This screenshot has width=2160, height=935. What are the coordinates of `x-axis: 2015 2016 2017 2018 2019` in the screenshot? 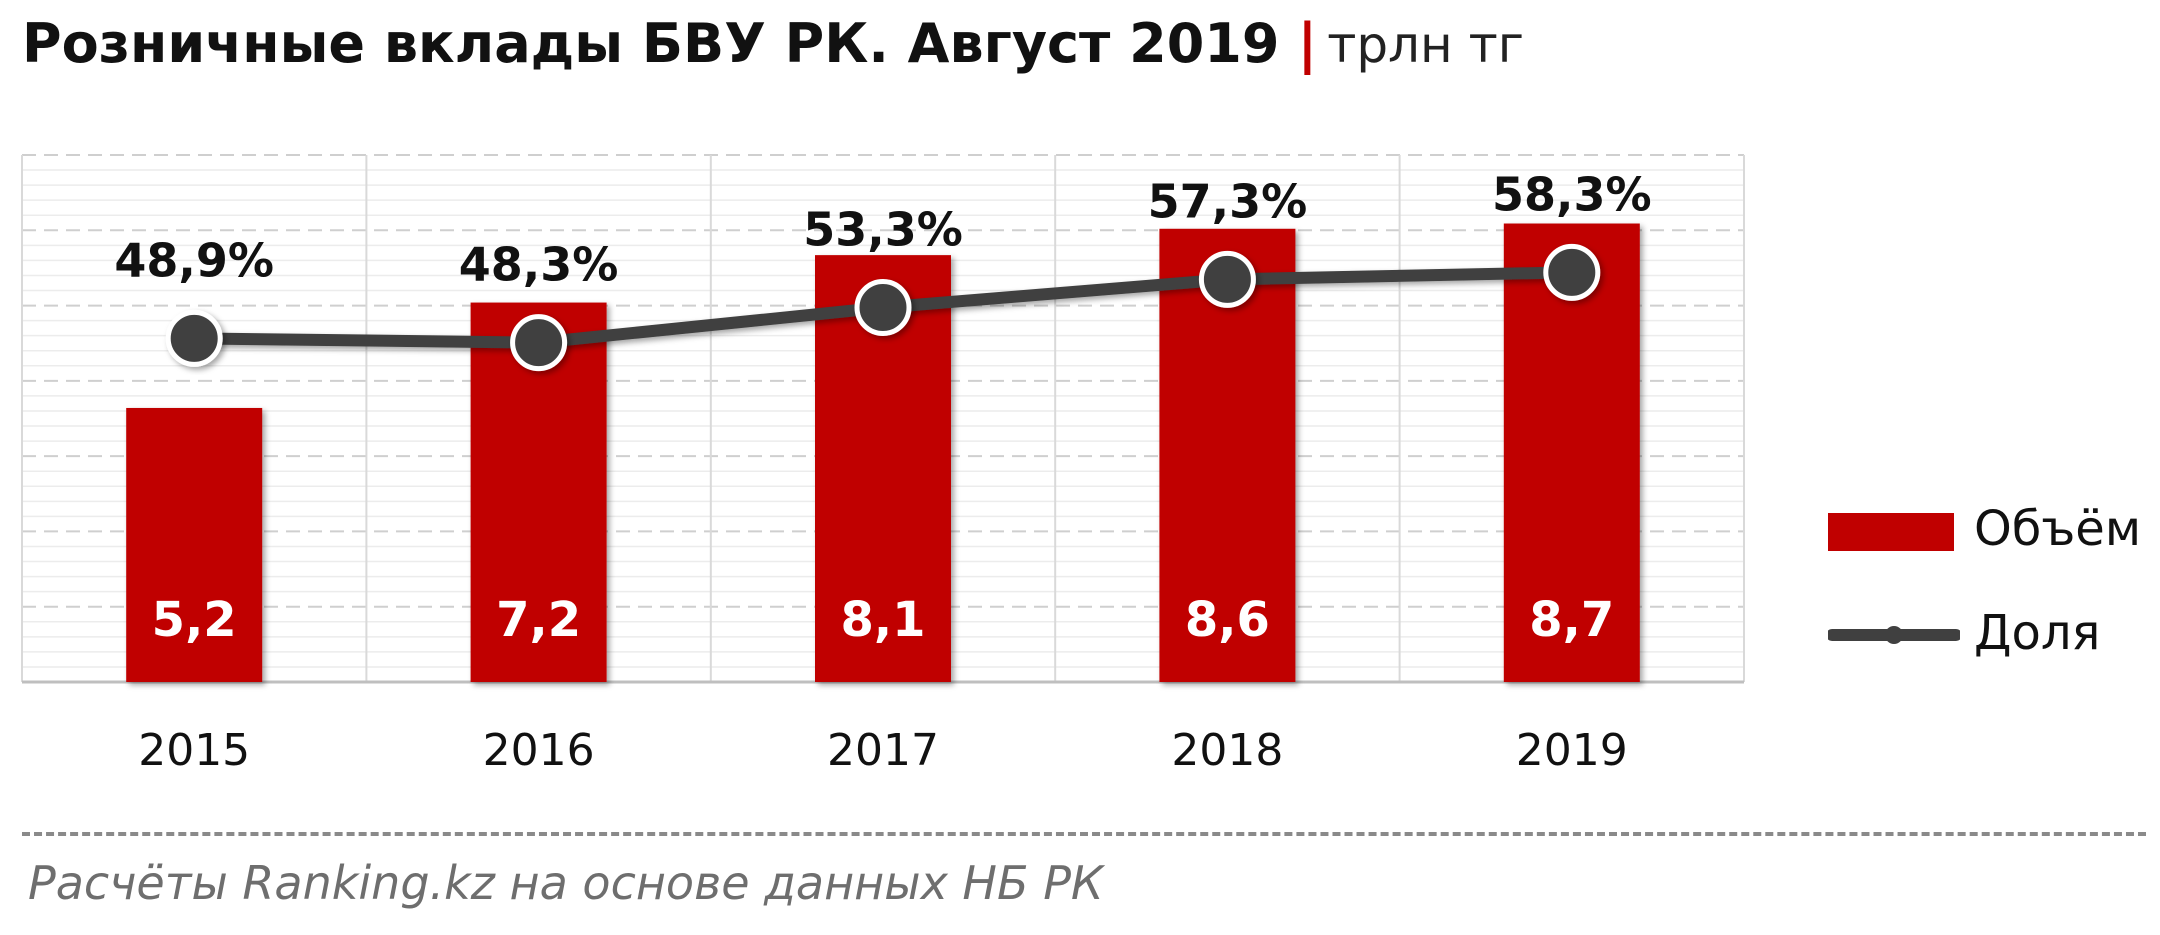 It's located at (883, 750).